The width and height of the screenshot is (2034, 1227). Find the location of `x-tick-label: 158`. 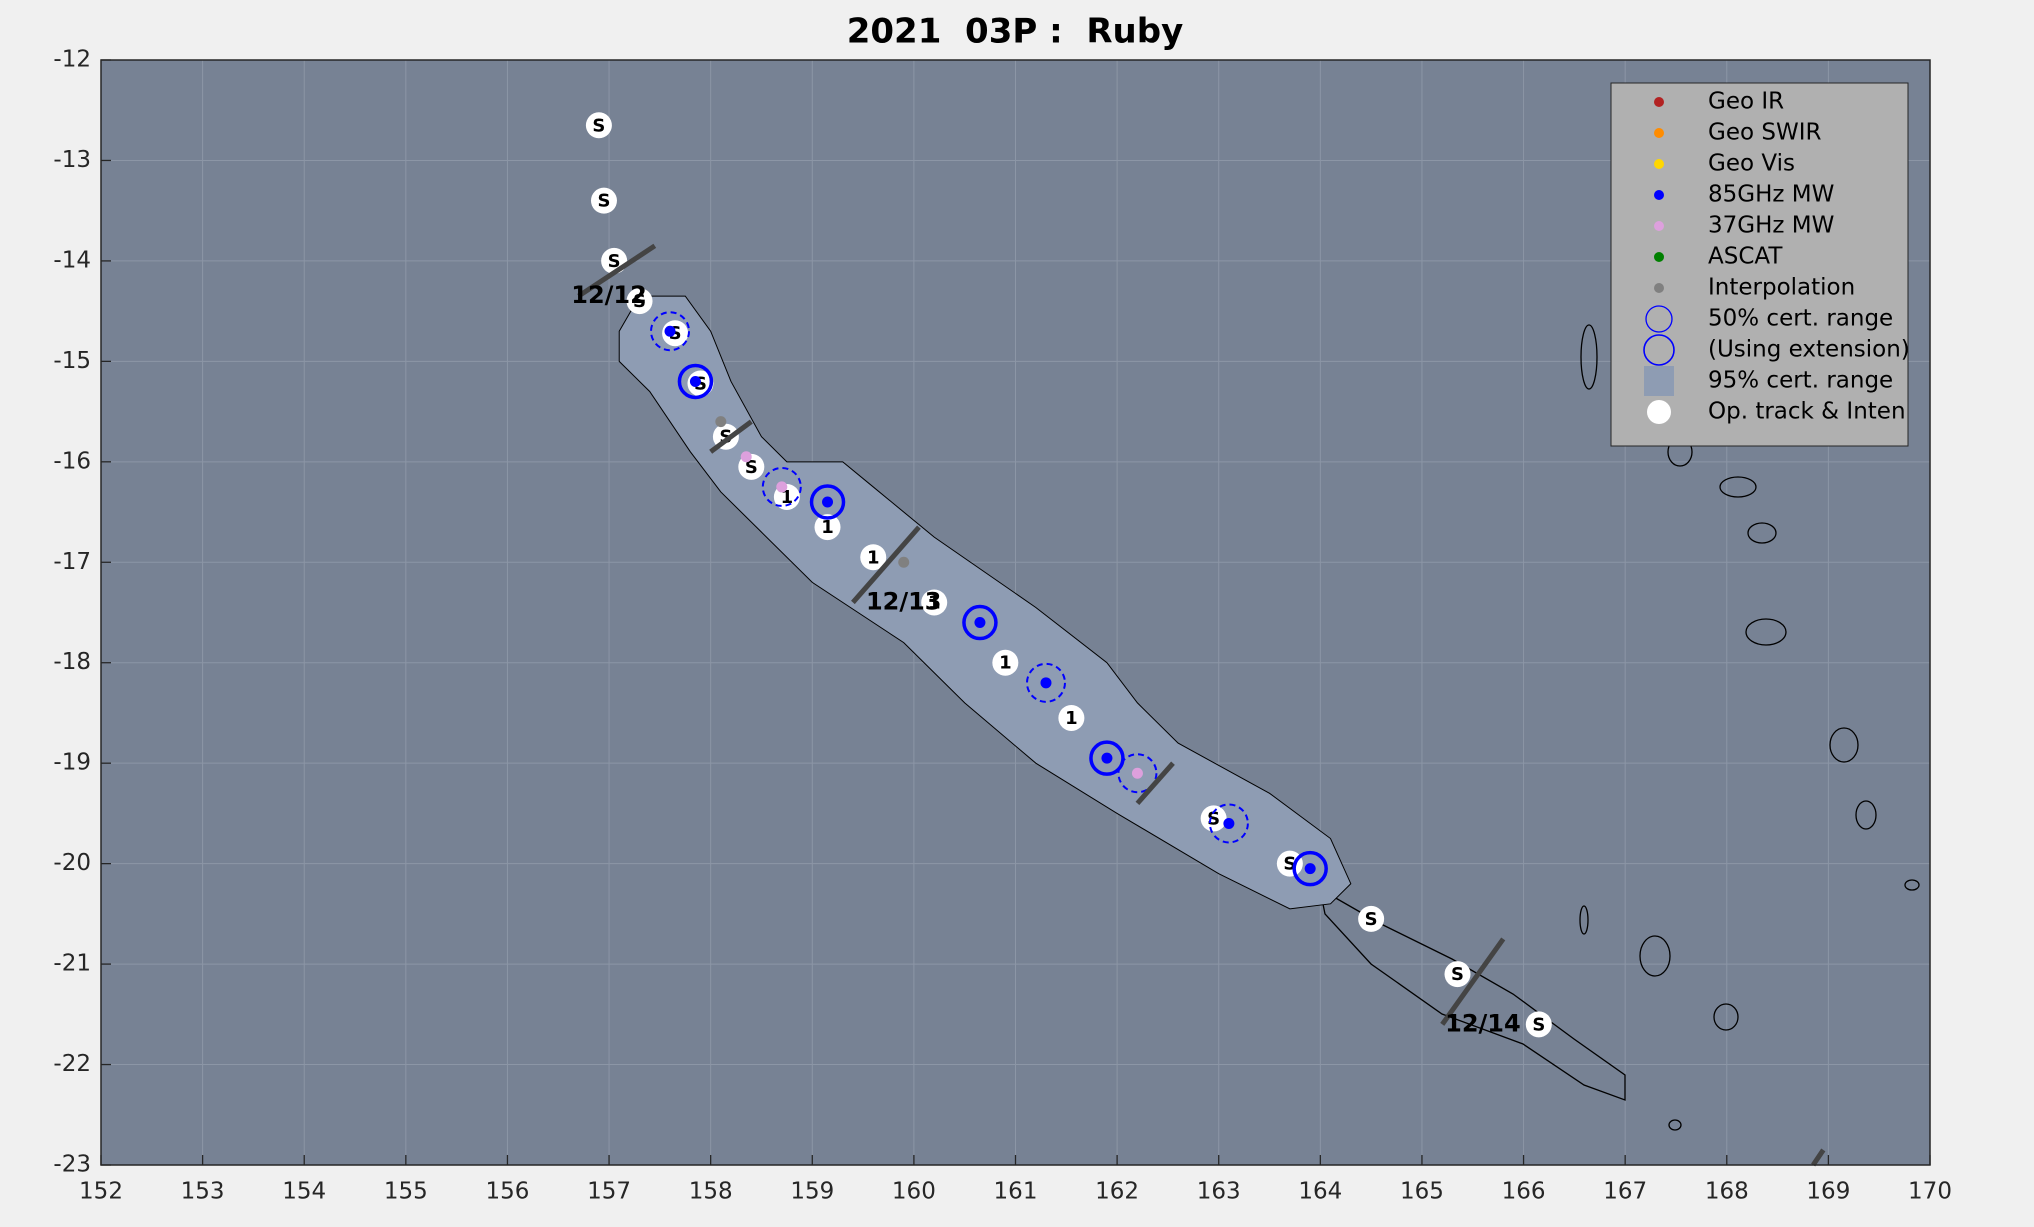

x-tick-label: 158 is located at coordinates (711, 1192).